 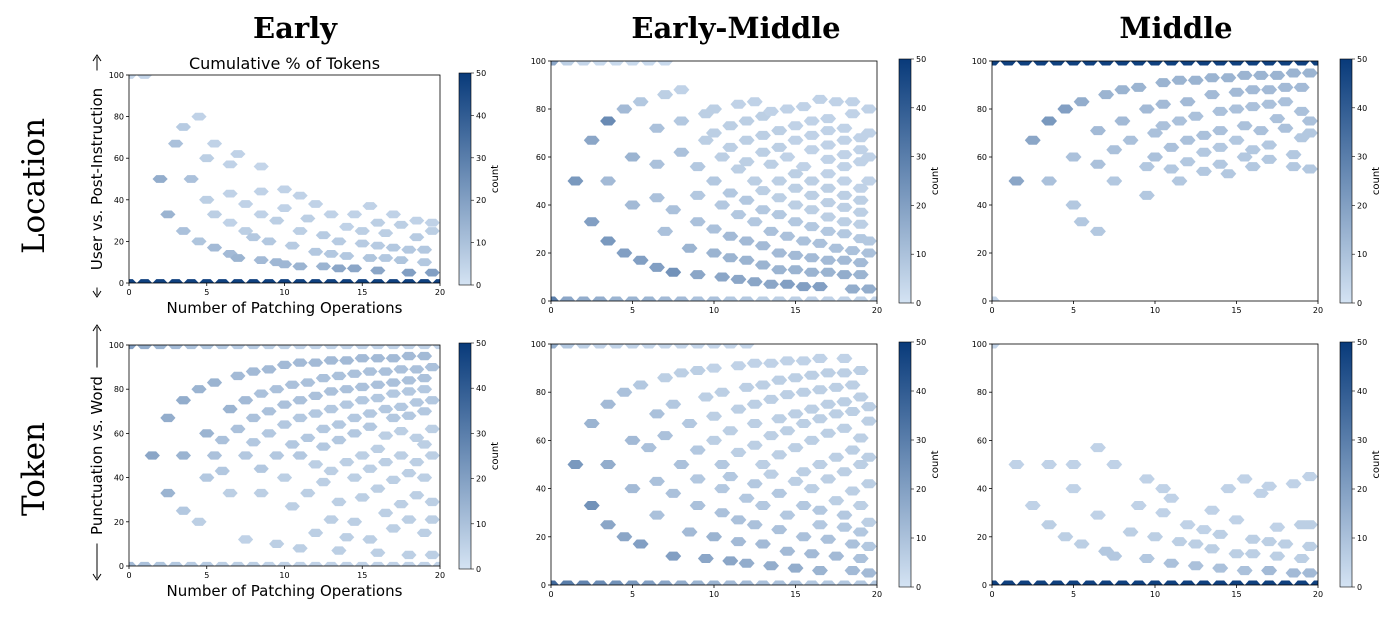 What do you see at coordinates (632, 310) in the screenshot?
I see `x-tick-label: 5` at bounding box center [632, 310].